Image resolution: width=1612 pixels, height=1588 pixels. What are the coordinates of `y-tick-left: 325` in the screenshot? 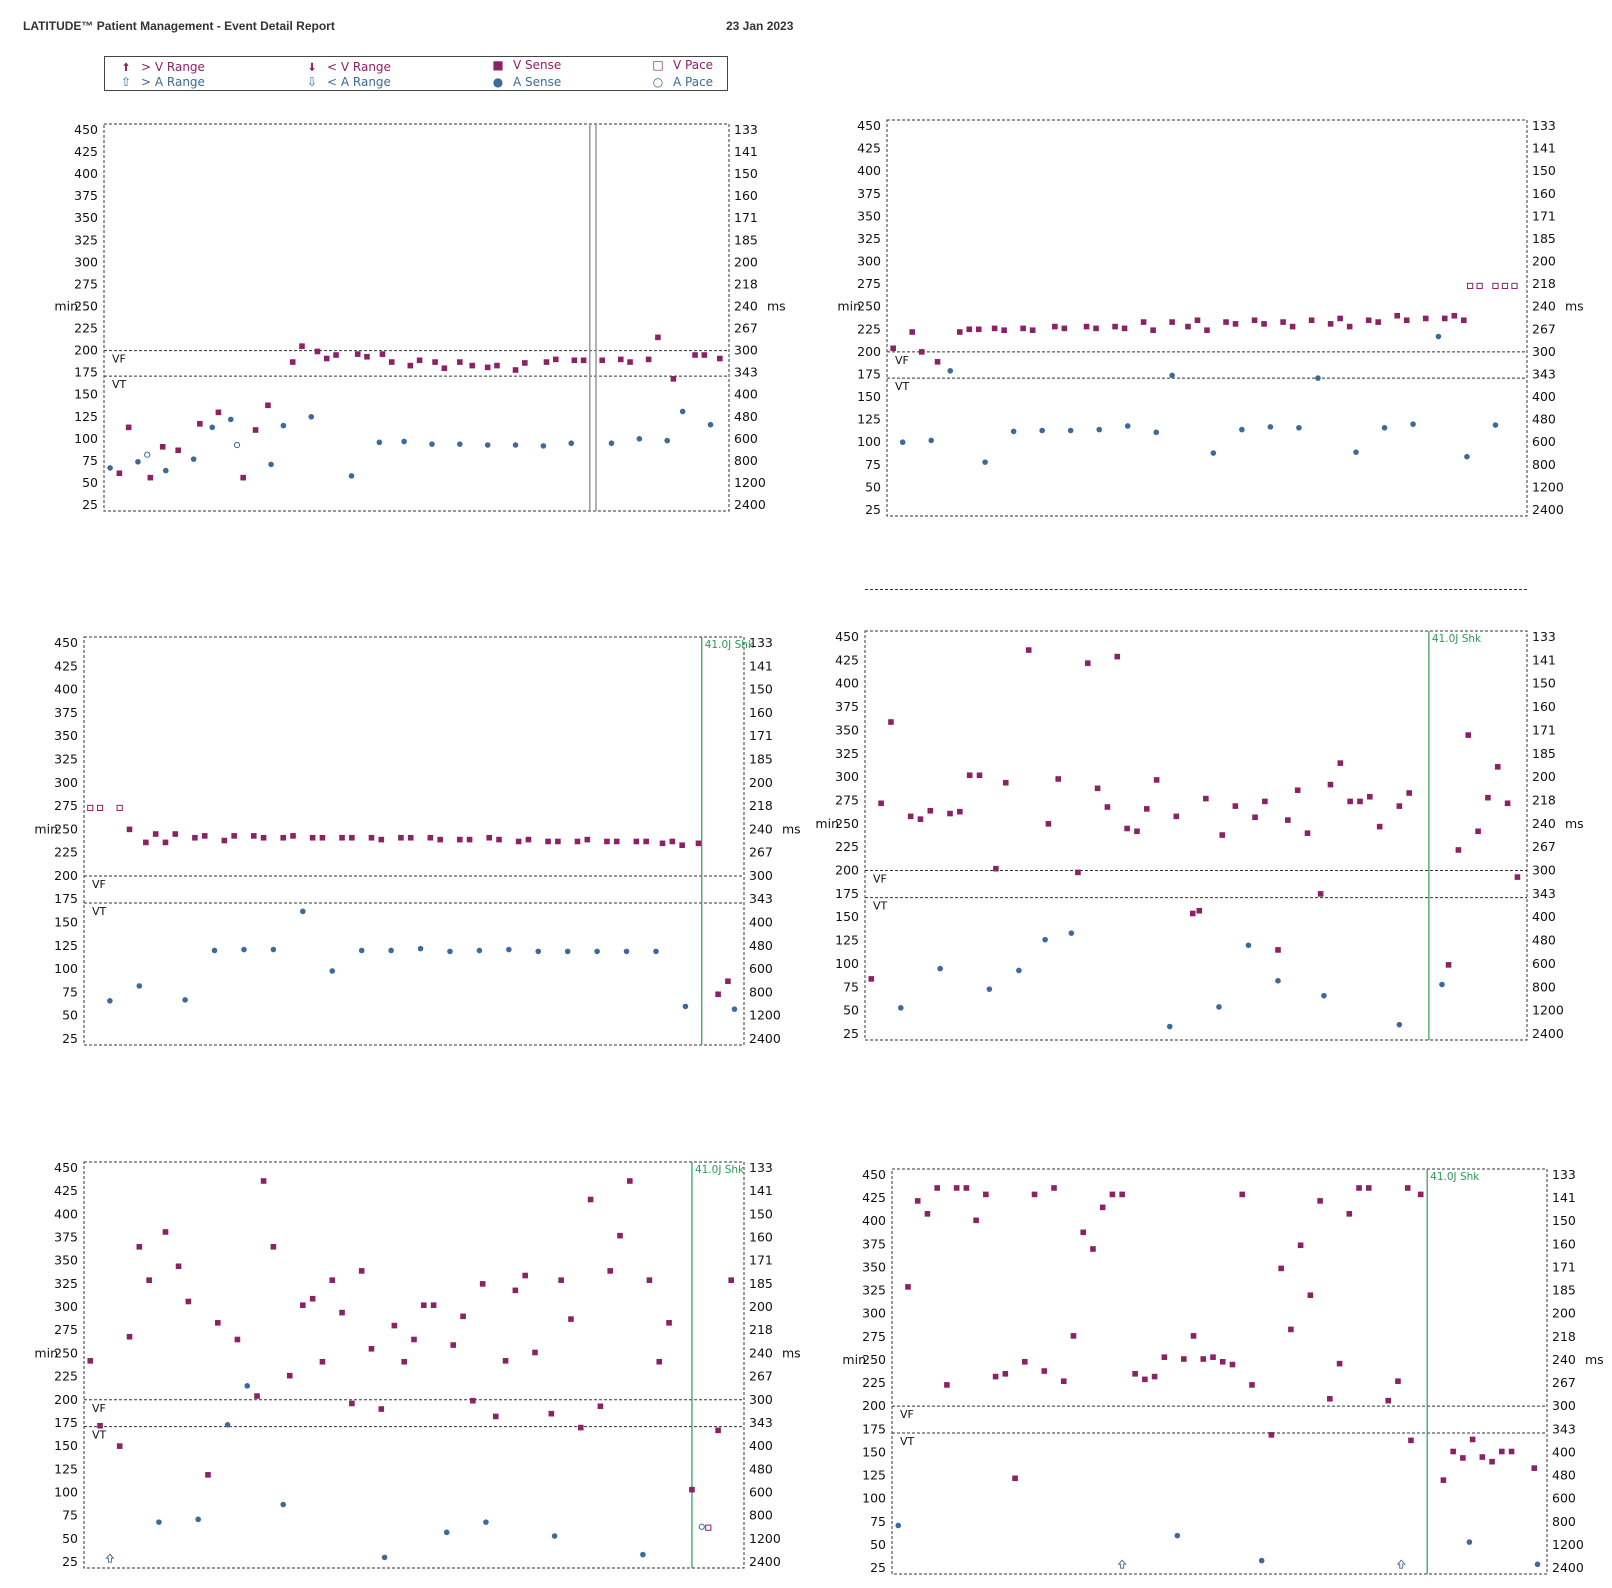 It's located at (869, 238).